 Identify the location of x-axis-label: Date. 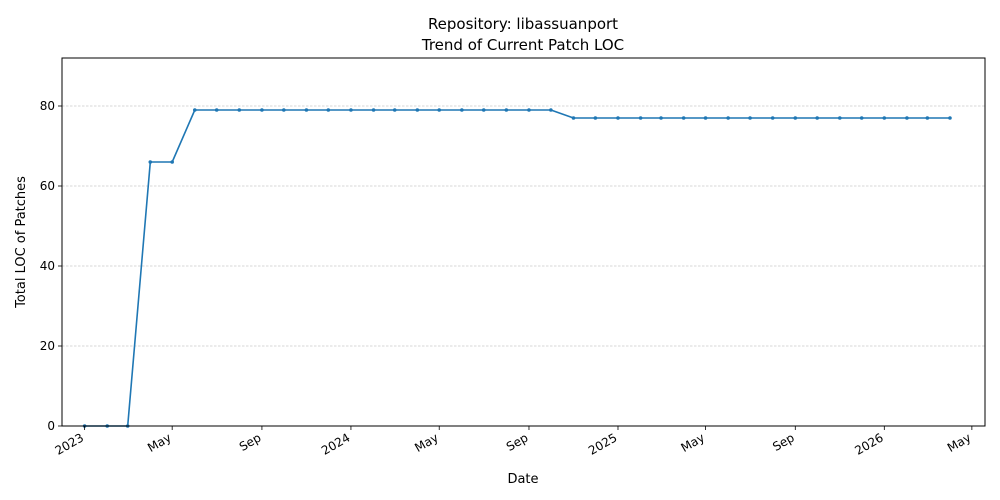
(522, 479).